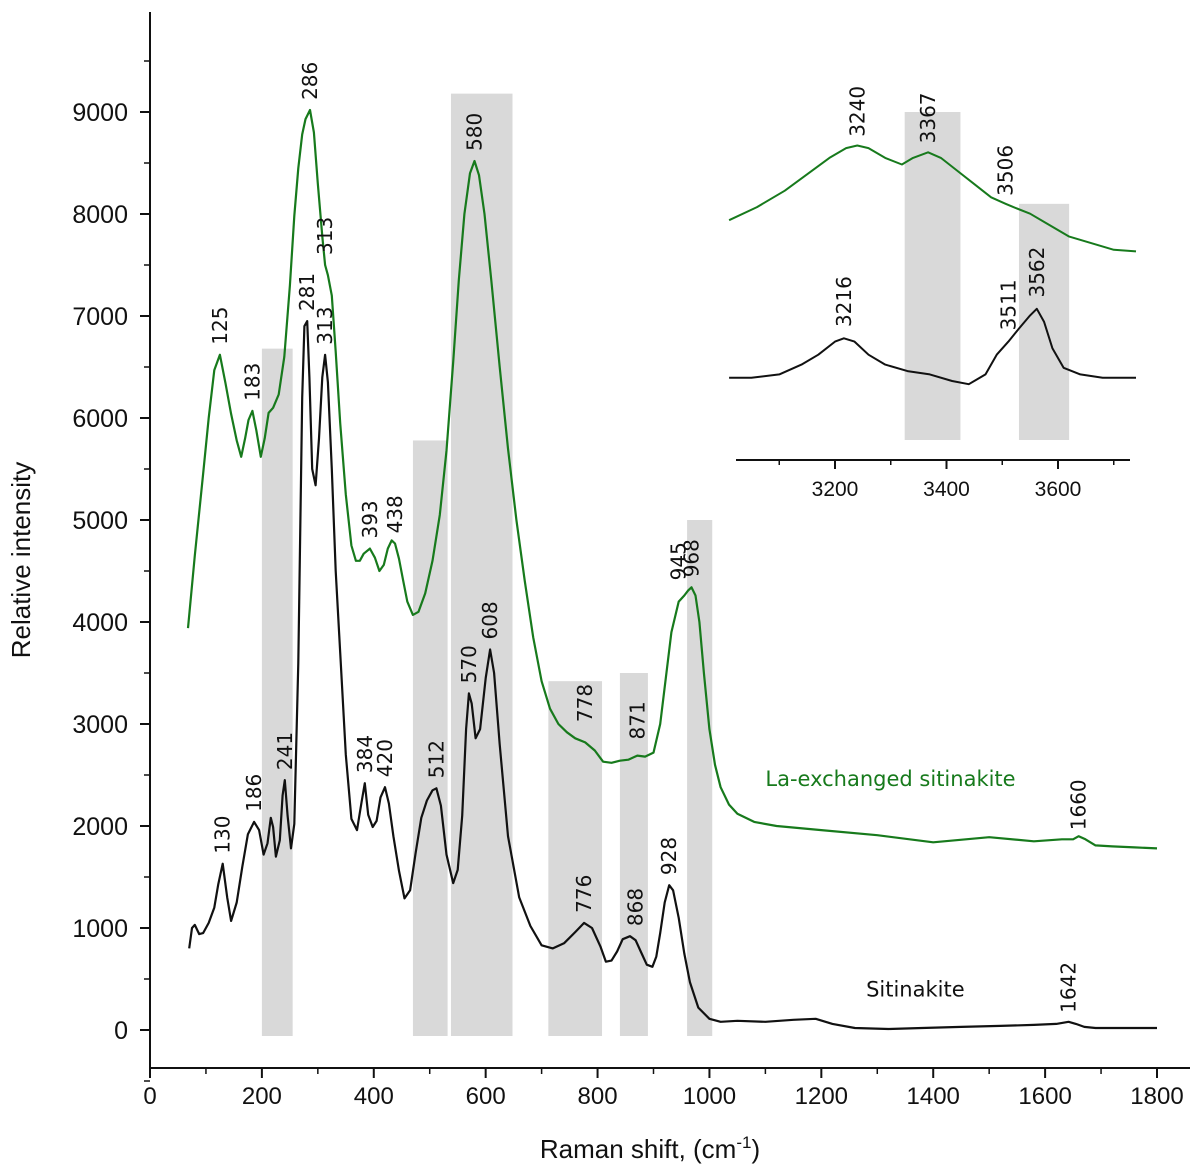  I want to click on peak-label-sit-130: 130, so click(223, 835).